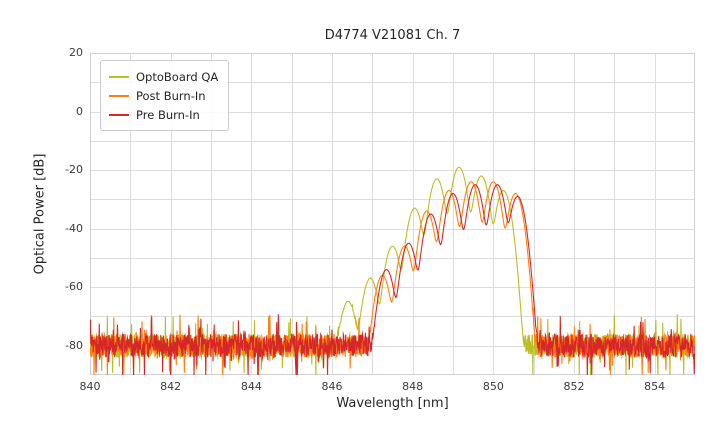 Image resolution: width=720 pixels, height=432 pixels. Describe the element at coordinates (90, 386) in the screenshot. I see `x-tick-label: 840` at that location.